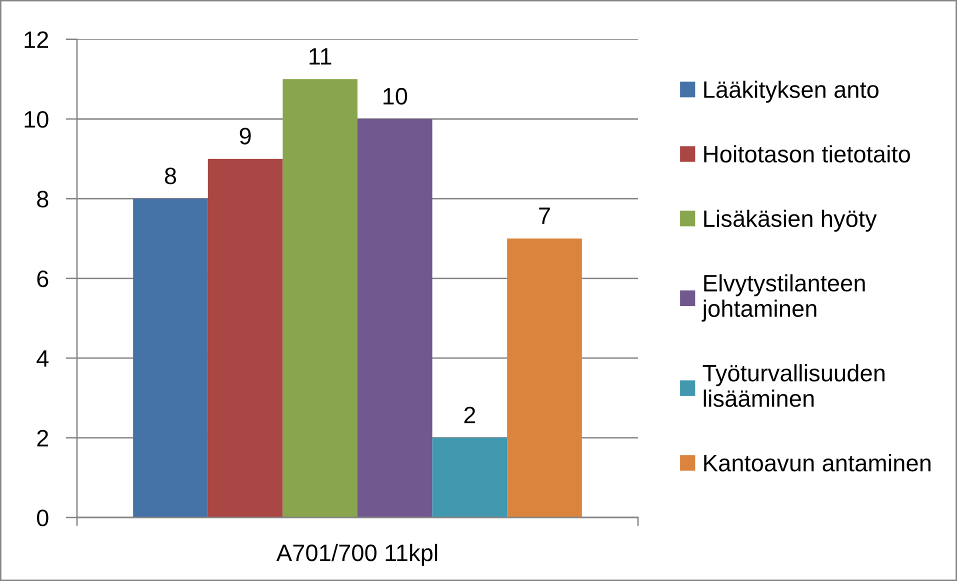  What do you see at coordinates (470, 415) in the screenshot?
I see `data-label: 2` at bounding box center [470, 415].